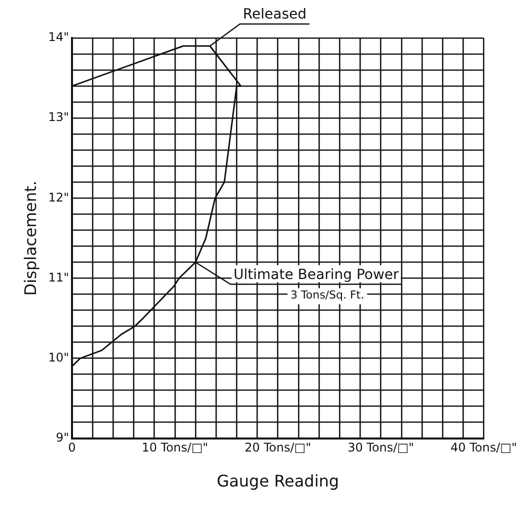 The height and width of the screenshot is (514, 528). What do you see at coordinates (381, 447) in the screenshot?
I see `x-tick-label: 30 Tons/□"` at bounding box center [381, 447].